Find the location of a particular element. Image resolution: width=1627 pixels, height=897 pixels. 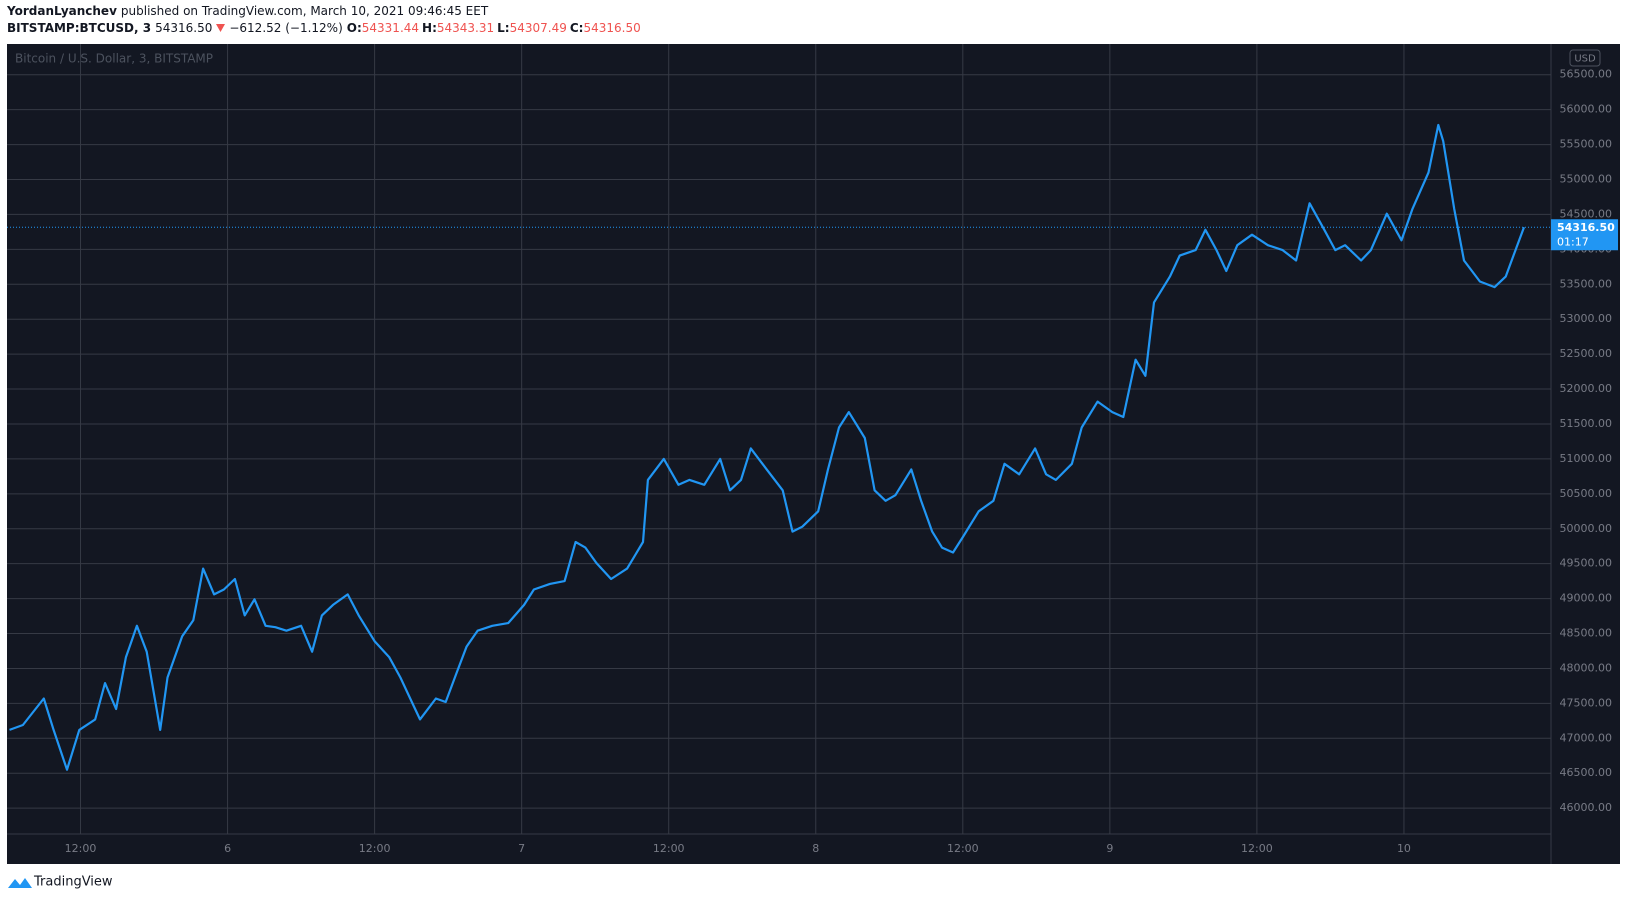

y-tick-label: 56500.00 is located at coordinates (1586, 74).